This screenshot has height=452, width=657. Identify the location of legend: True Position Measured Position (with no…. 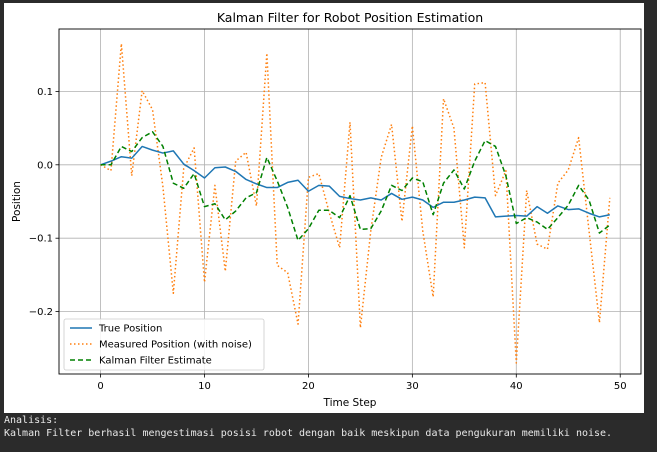
(164, 344).